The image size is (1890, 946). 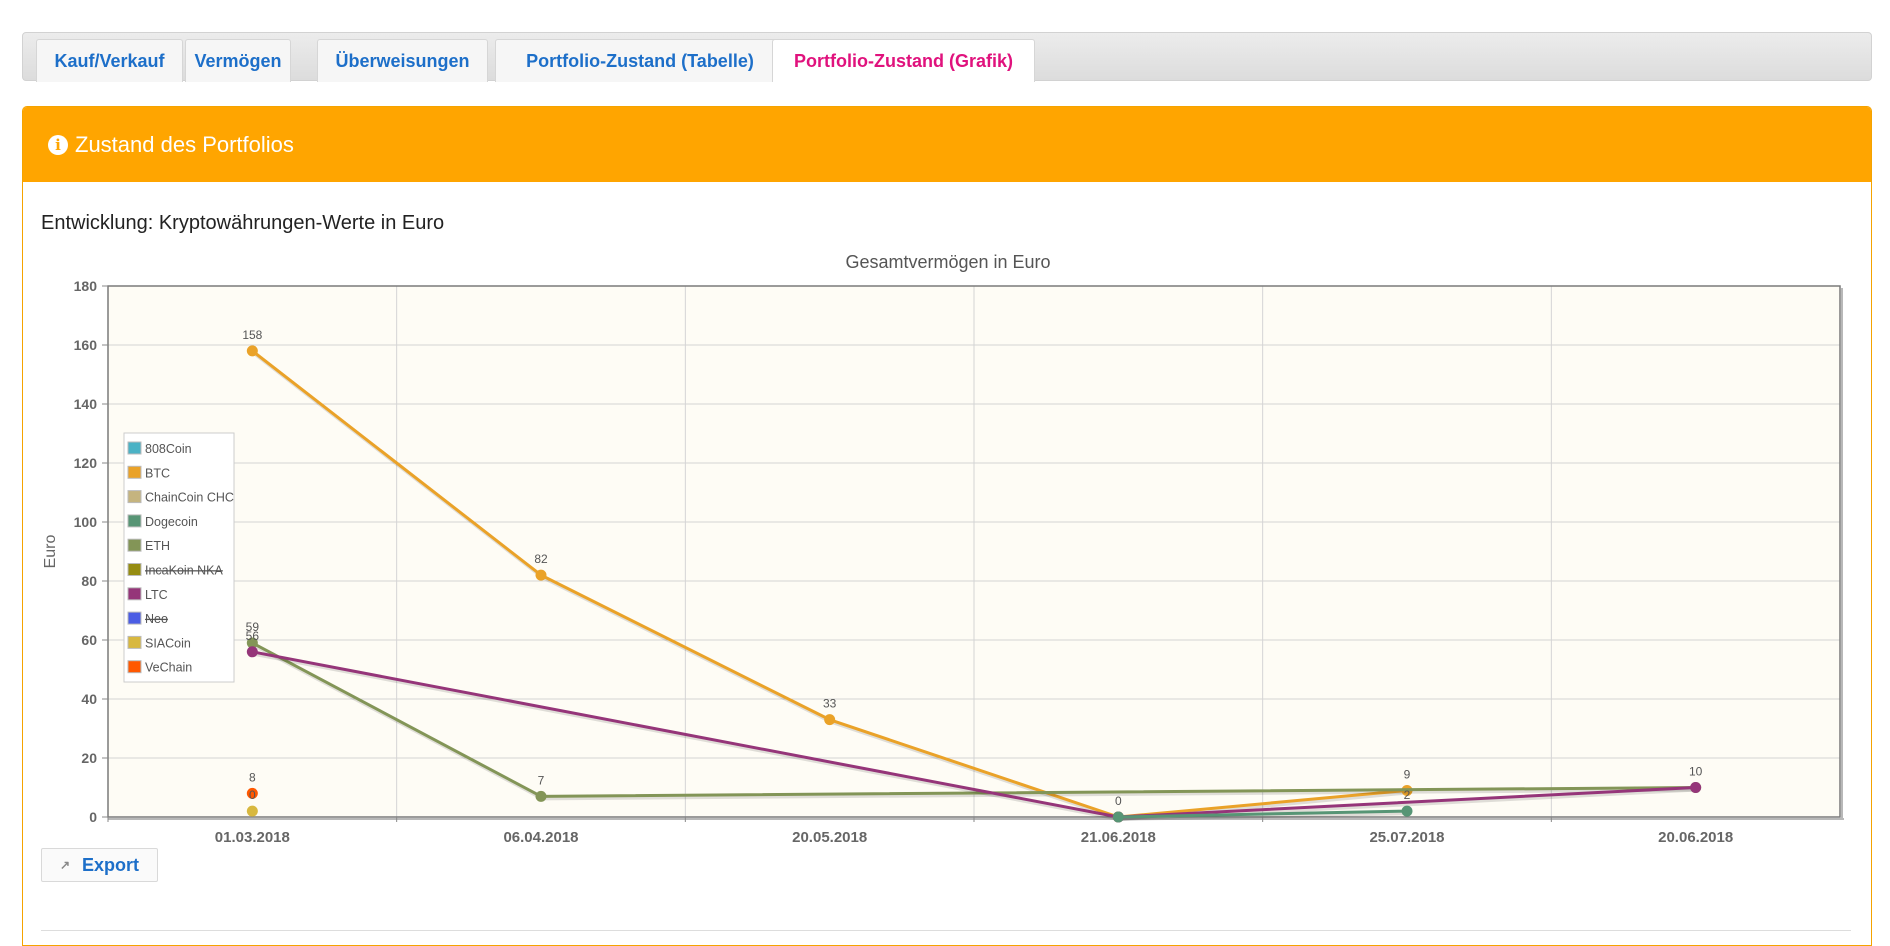 I want to click on tab-vermoegen: Vermögen, so click(x=238, y=60).